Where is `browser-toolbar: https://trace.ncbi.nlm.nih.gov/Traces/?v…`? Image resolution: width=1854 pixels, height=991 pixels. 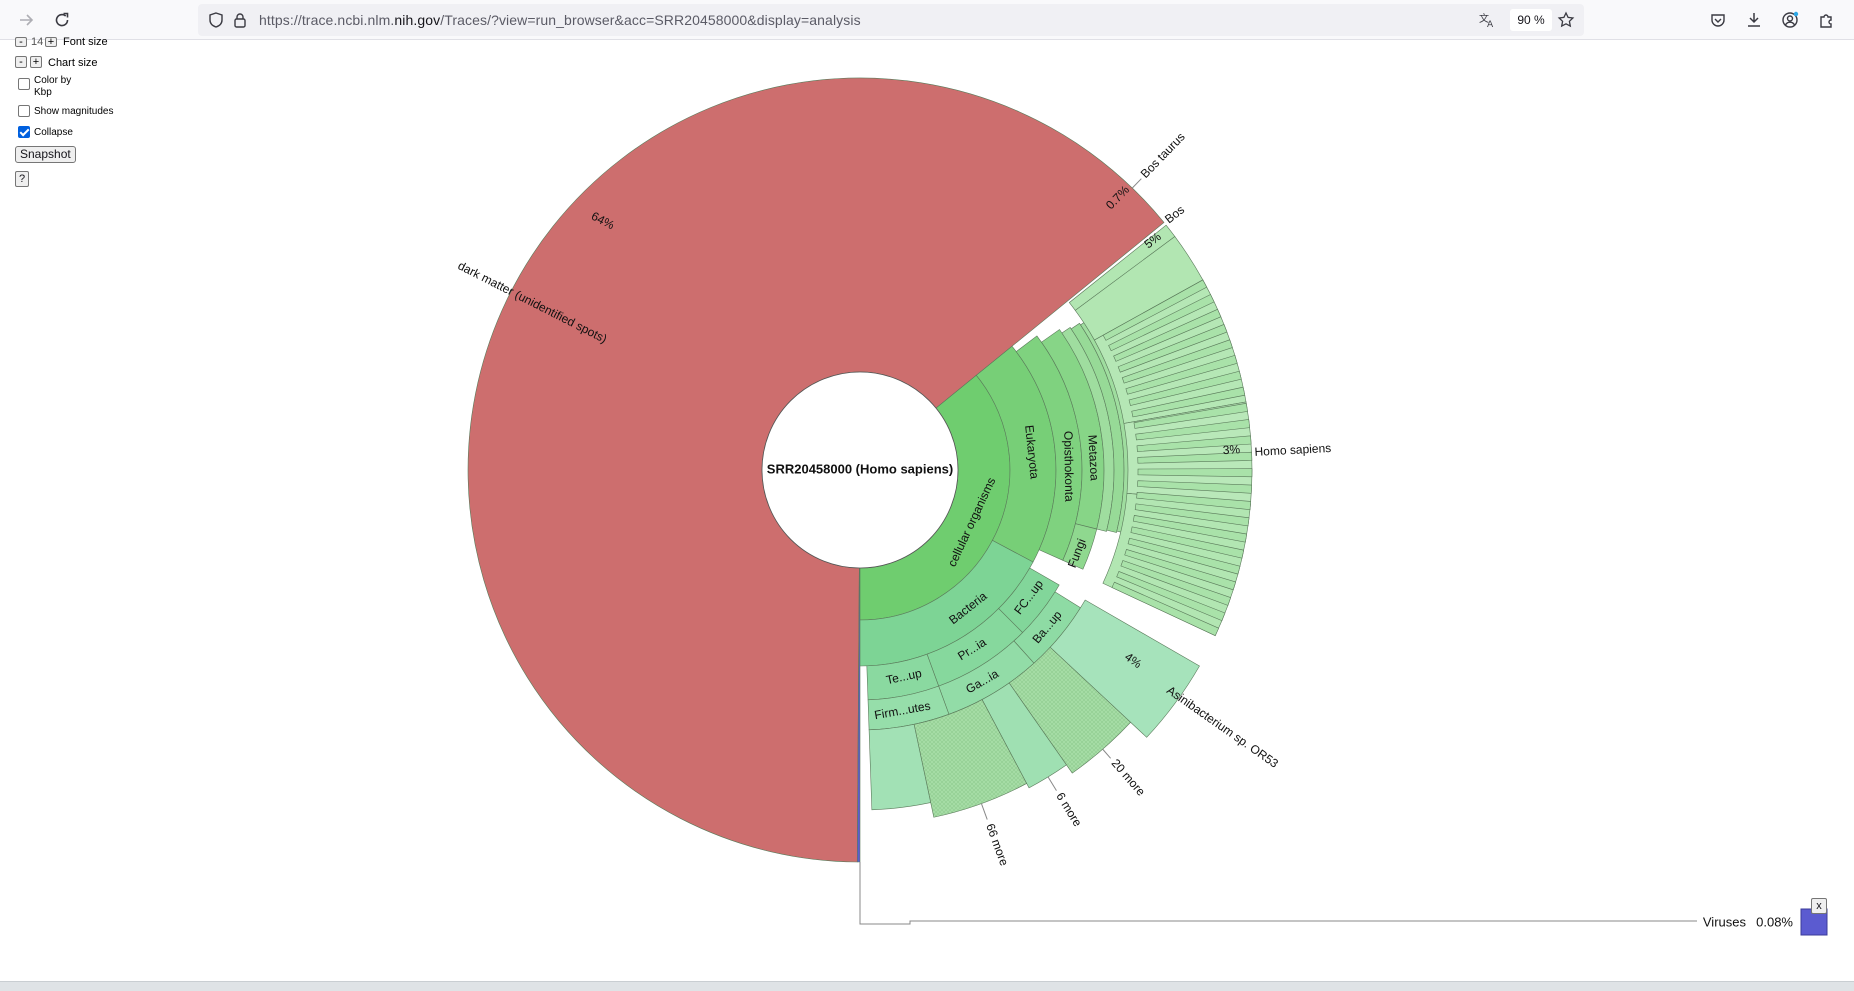
browser-toolbar: https://trace.ncbi.nlm.nih.gov/Traces/?v… is located at coordinates (927, 20).